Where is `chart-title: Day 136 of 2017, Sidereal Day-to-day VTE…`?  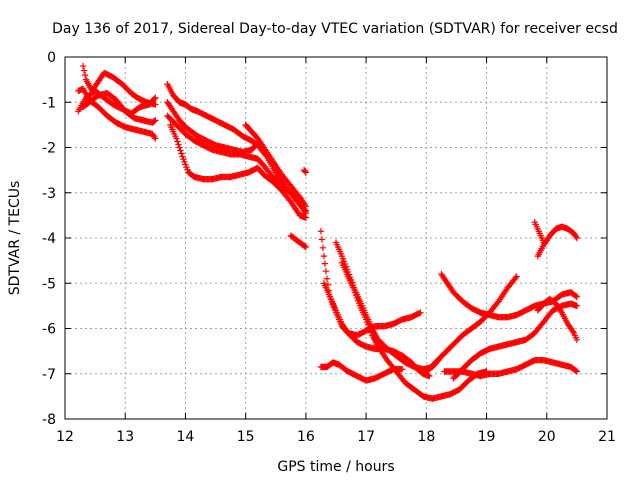 chart-title: Day 136 of 2017, Sidereal Day-to-day VTE… is located at coordinates (335, 29).